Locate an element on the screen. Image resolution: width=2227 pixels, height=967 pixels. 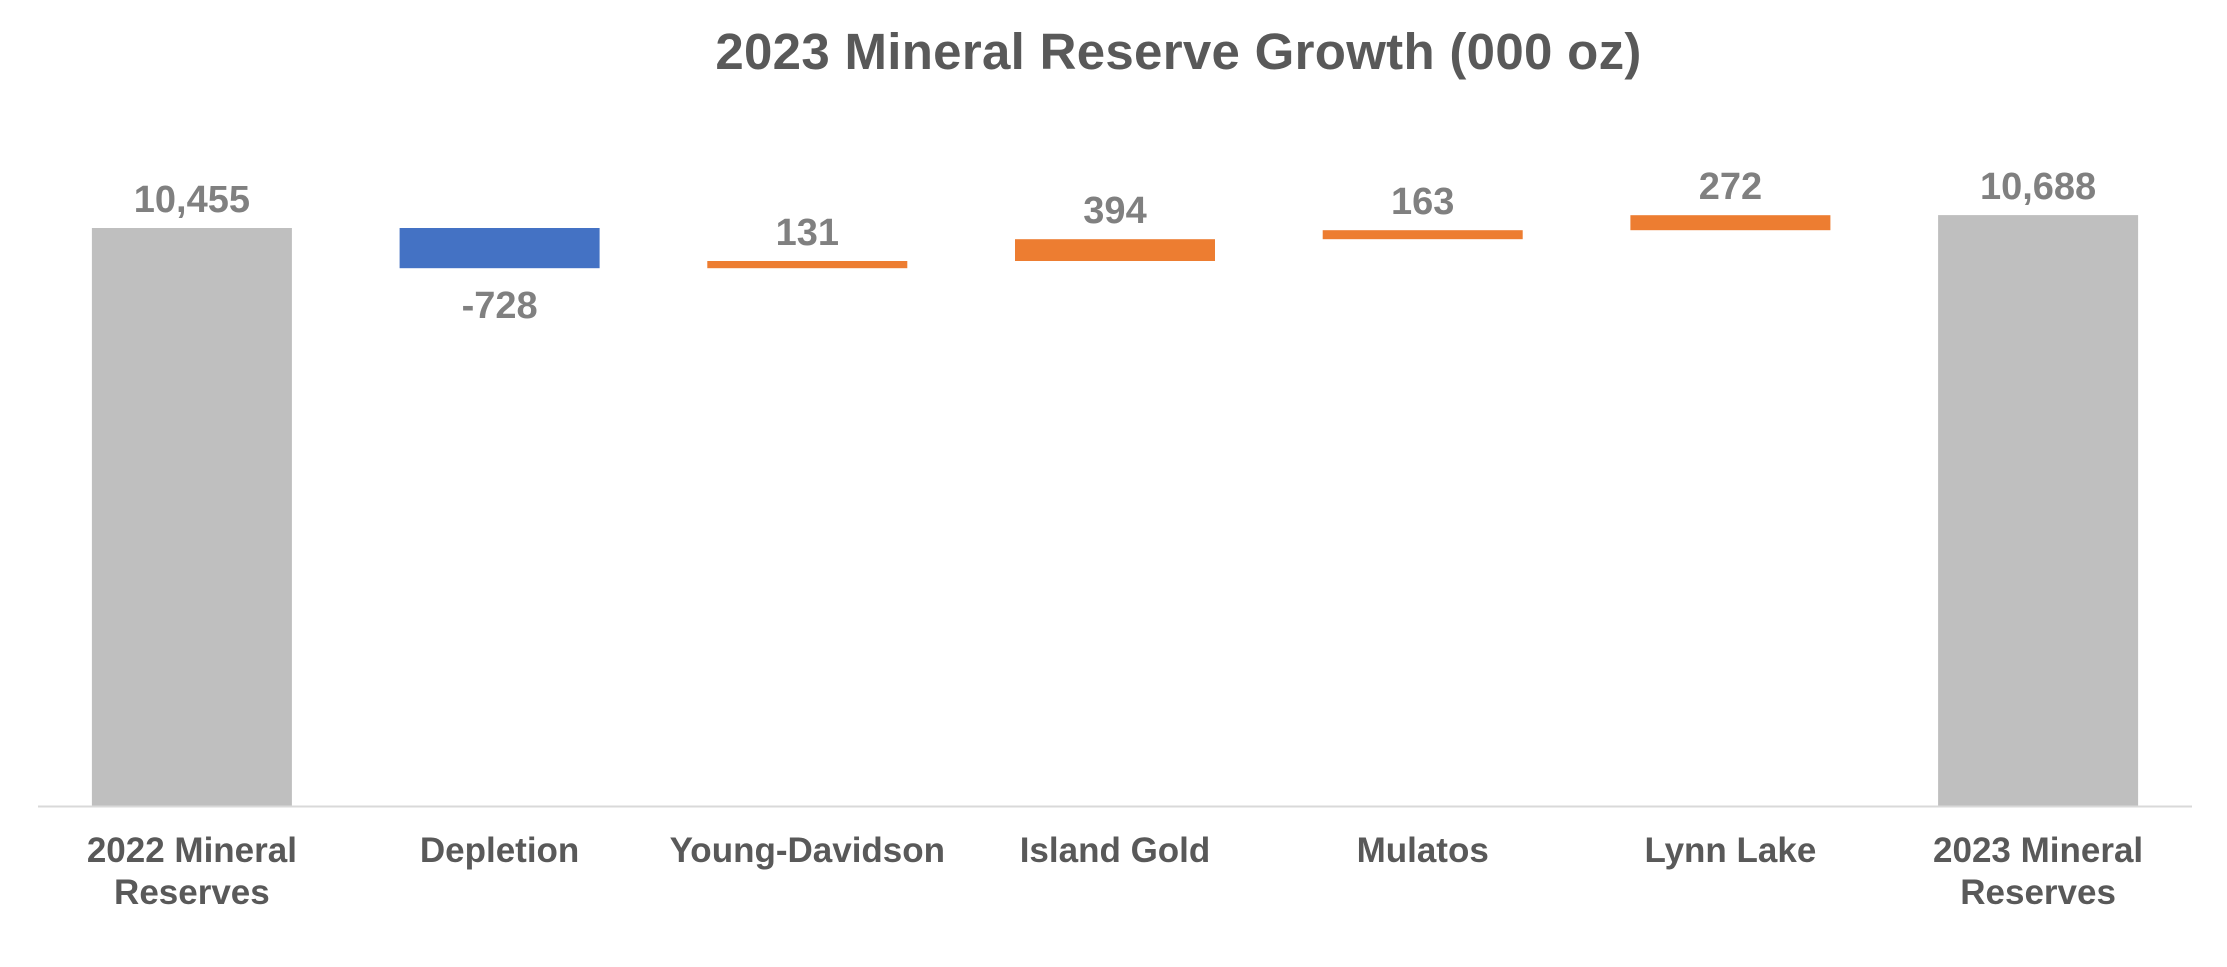
category-label-4: Mulatos is located at coordinates (1423, 850).